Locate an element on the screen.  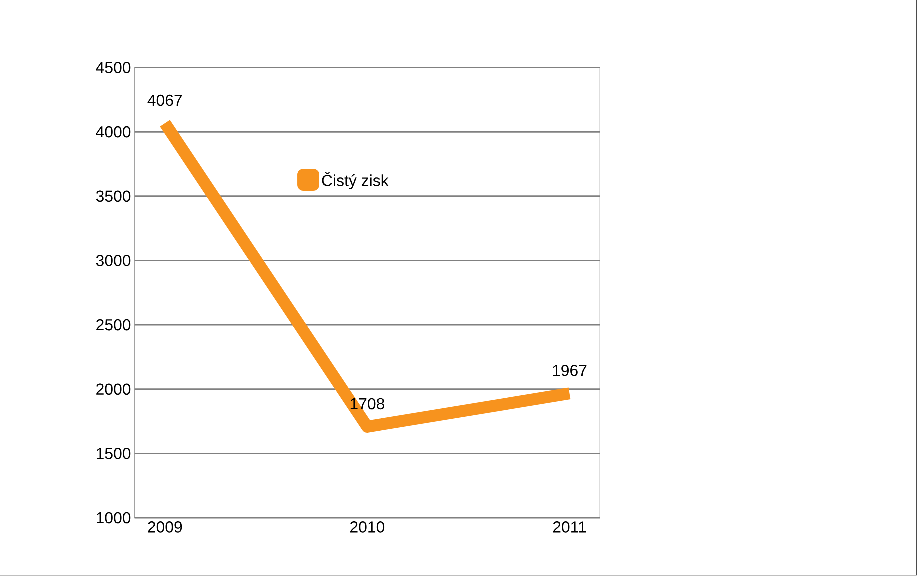
legend-label: Čistý zisk is located at coordinates (355, 181).